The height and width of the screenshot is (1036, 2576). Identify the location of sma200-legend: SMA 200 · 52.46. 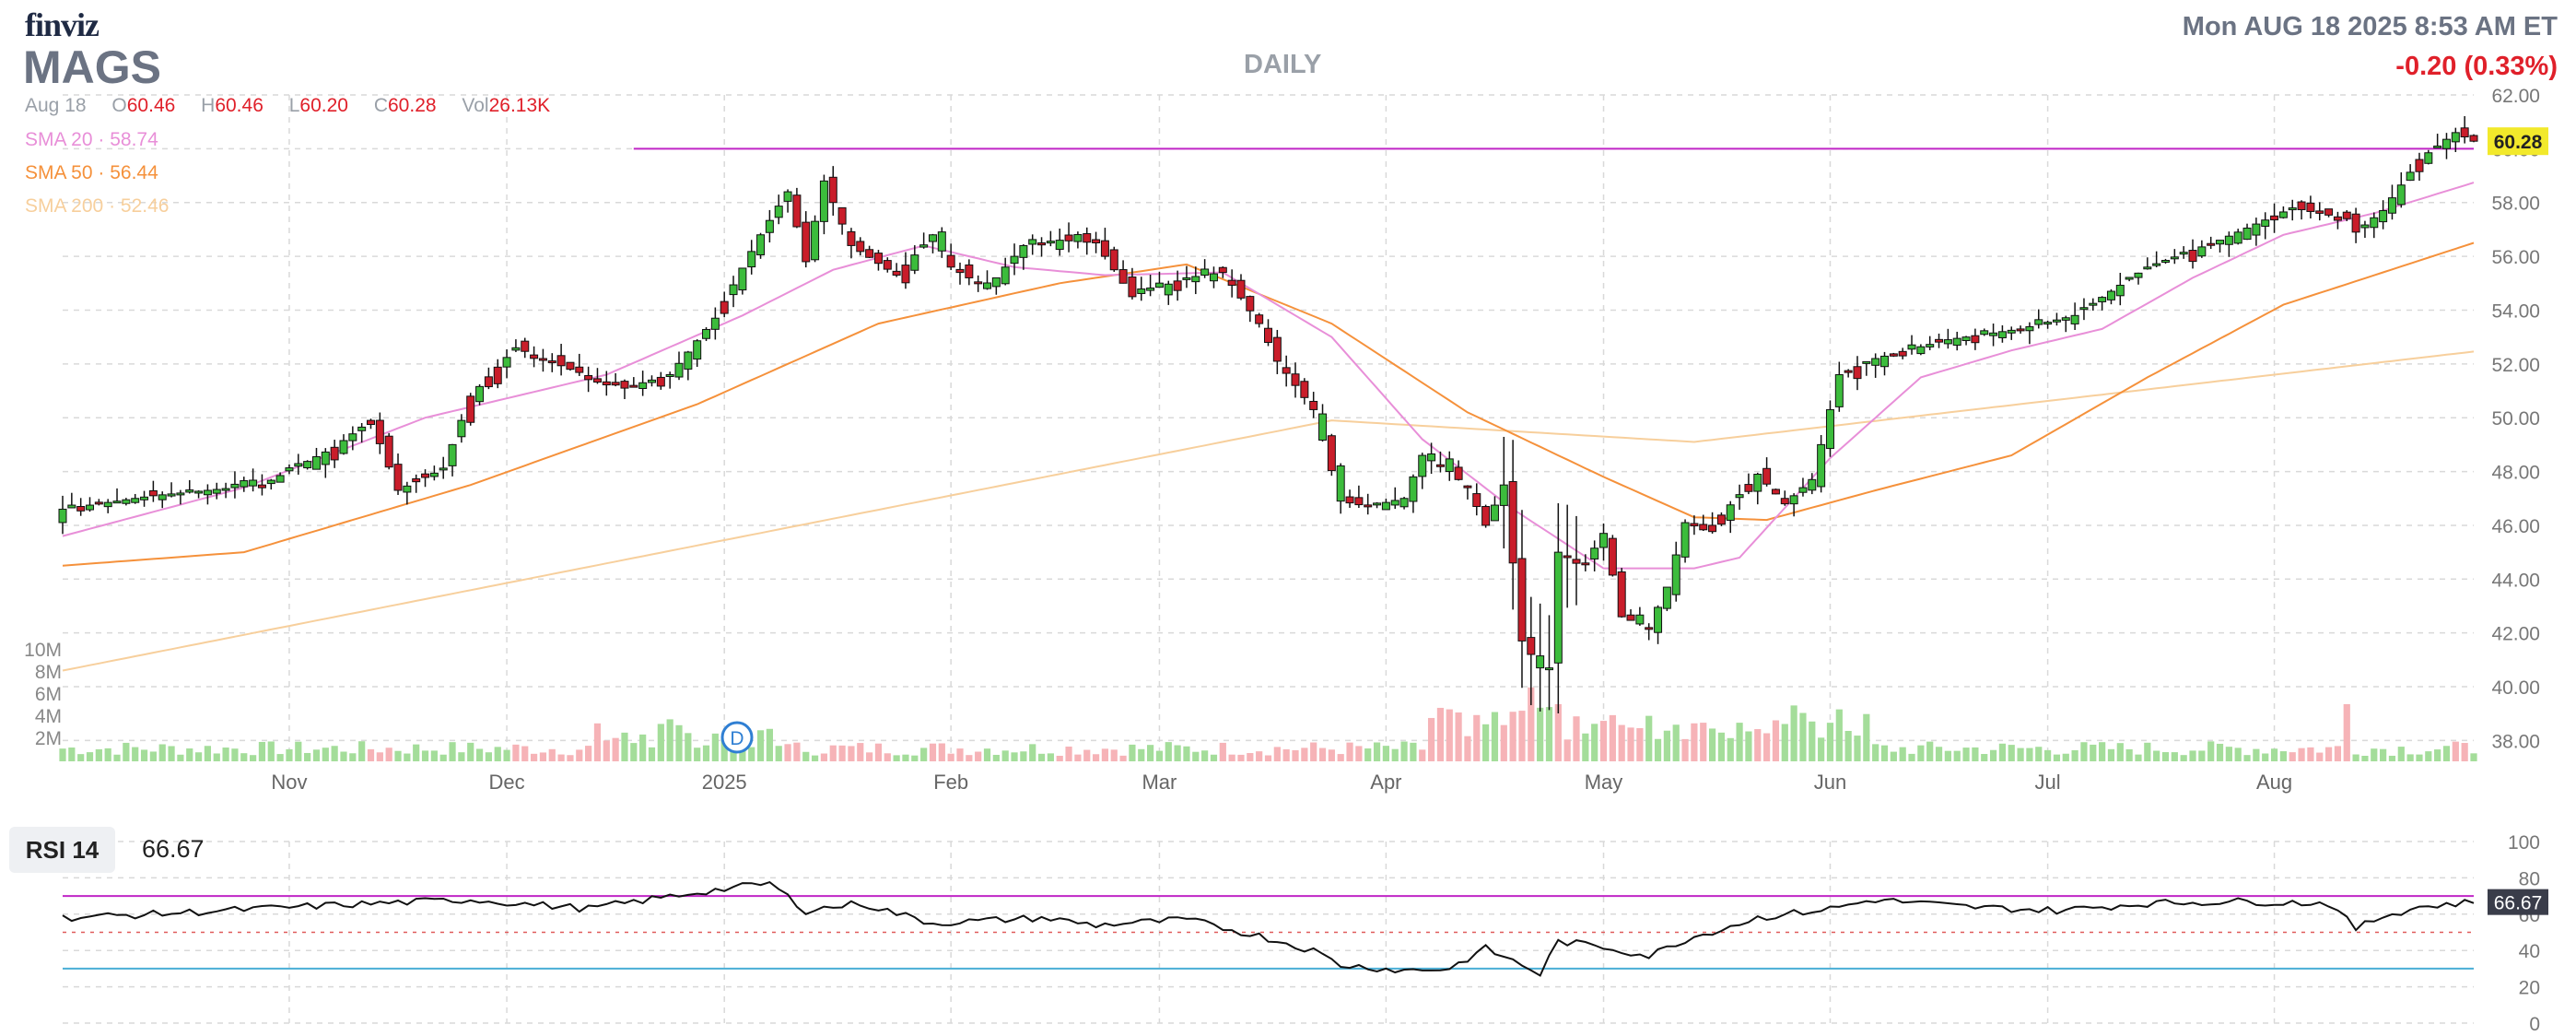
(97, 206).